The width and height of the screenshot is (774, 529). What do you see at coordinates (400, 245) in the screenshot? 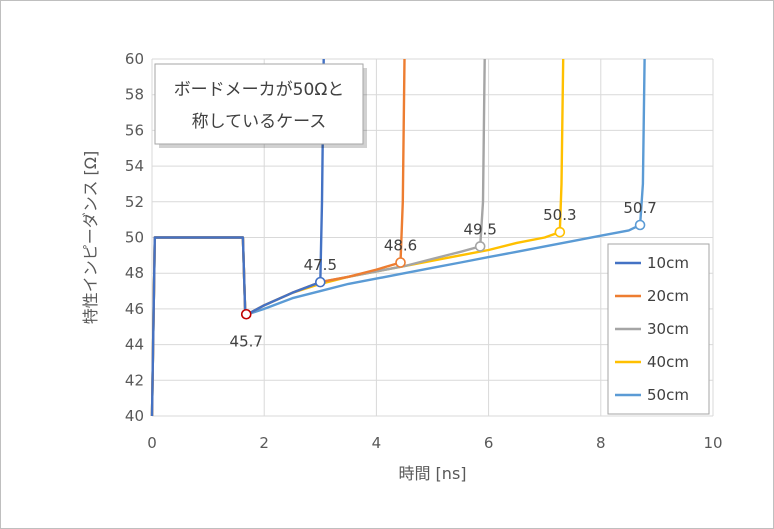
I see `data-label: 48.6` at bounding box center [400, 245].